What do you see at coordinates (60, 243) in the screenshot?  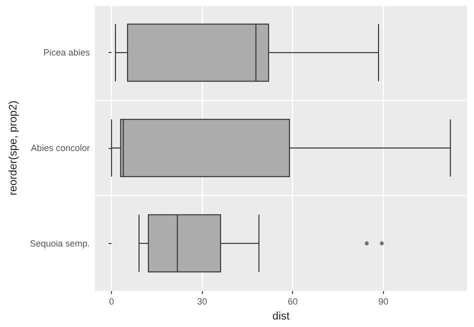 I see `y-tick-label: Sequoia semp.` at bounding box center [60, 243].